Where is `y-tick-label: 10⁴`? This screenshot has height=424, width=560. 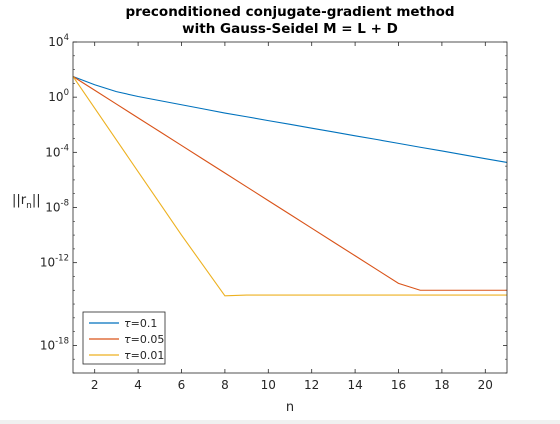 y-tick-label: 10⁴ is located at coordinates (58, 41).